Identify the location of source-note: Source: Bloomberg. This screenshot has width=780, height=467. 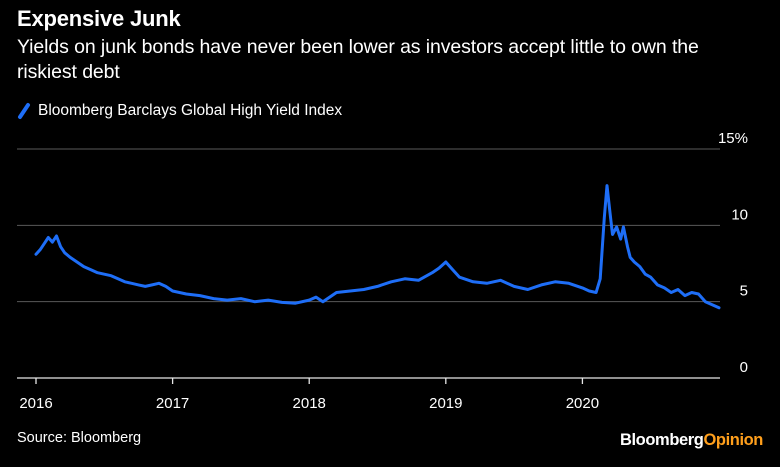
(79, 438).